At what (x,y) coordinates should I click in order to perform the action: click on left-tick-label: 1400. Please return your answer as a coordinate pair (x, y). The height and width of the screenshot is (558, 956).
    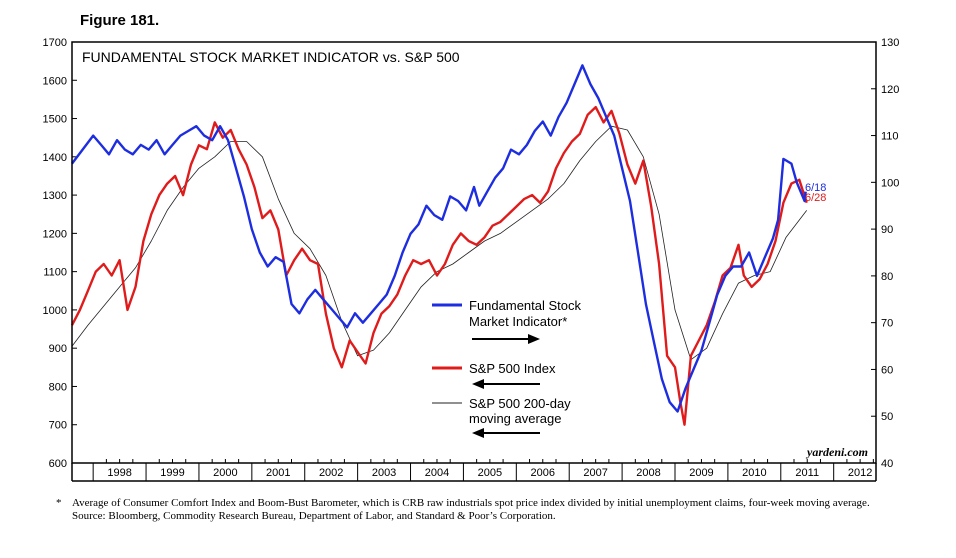
    Looking at the image, I should click on (55, 158).